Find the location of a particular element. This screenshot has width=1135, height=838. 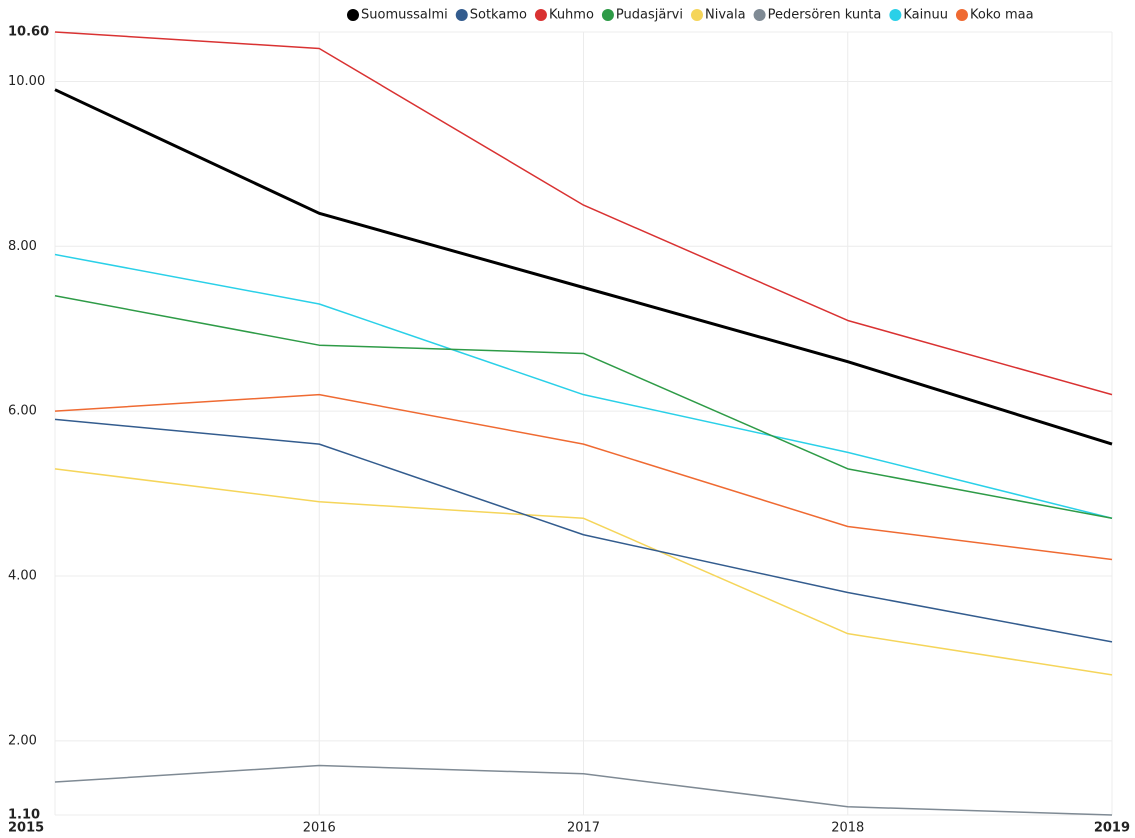

y-tick-label: 10.60 is located at coordinates (28, 32).